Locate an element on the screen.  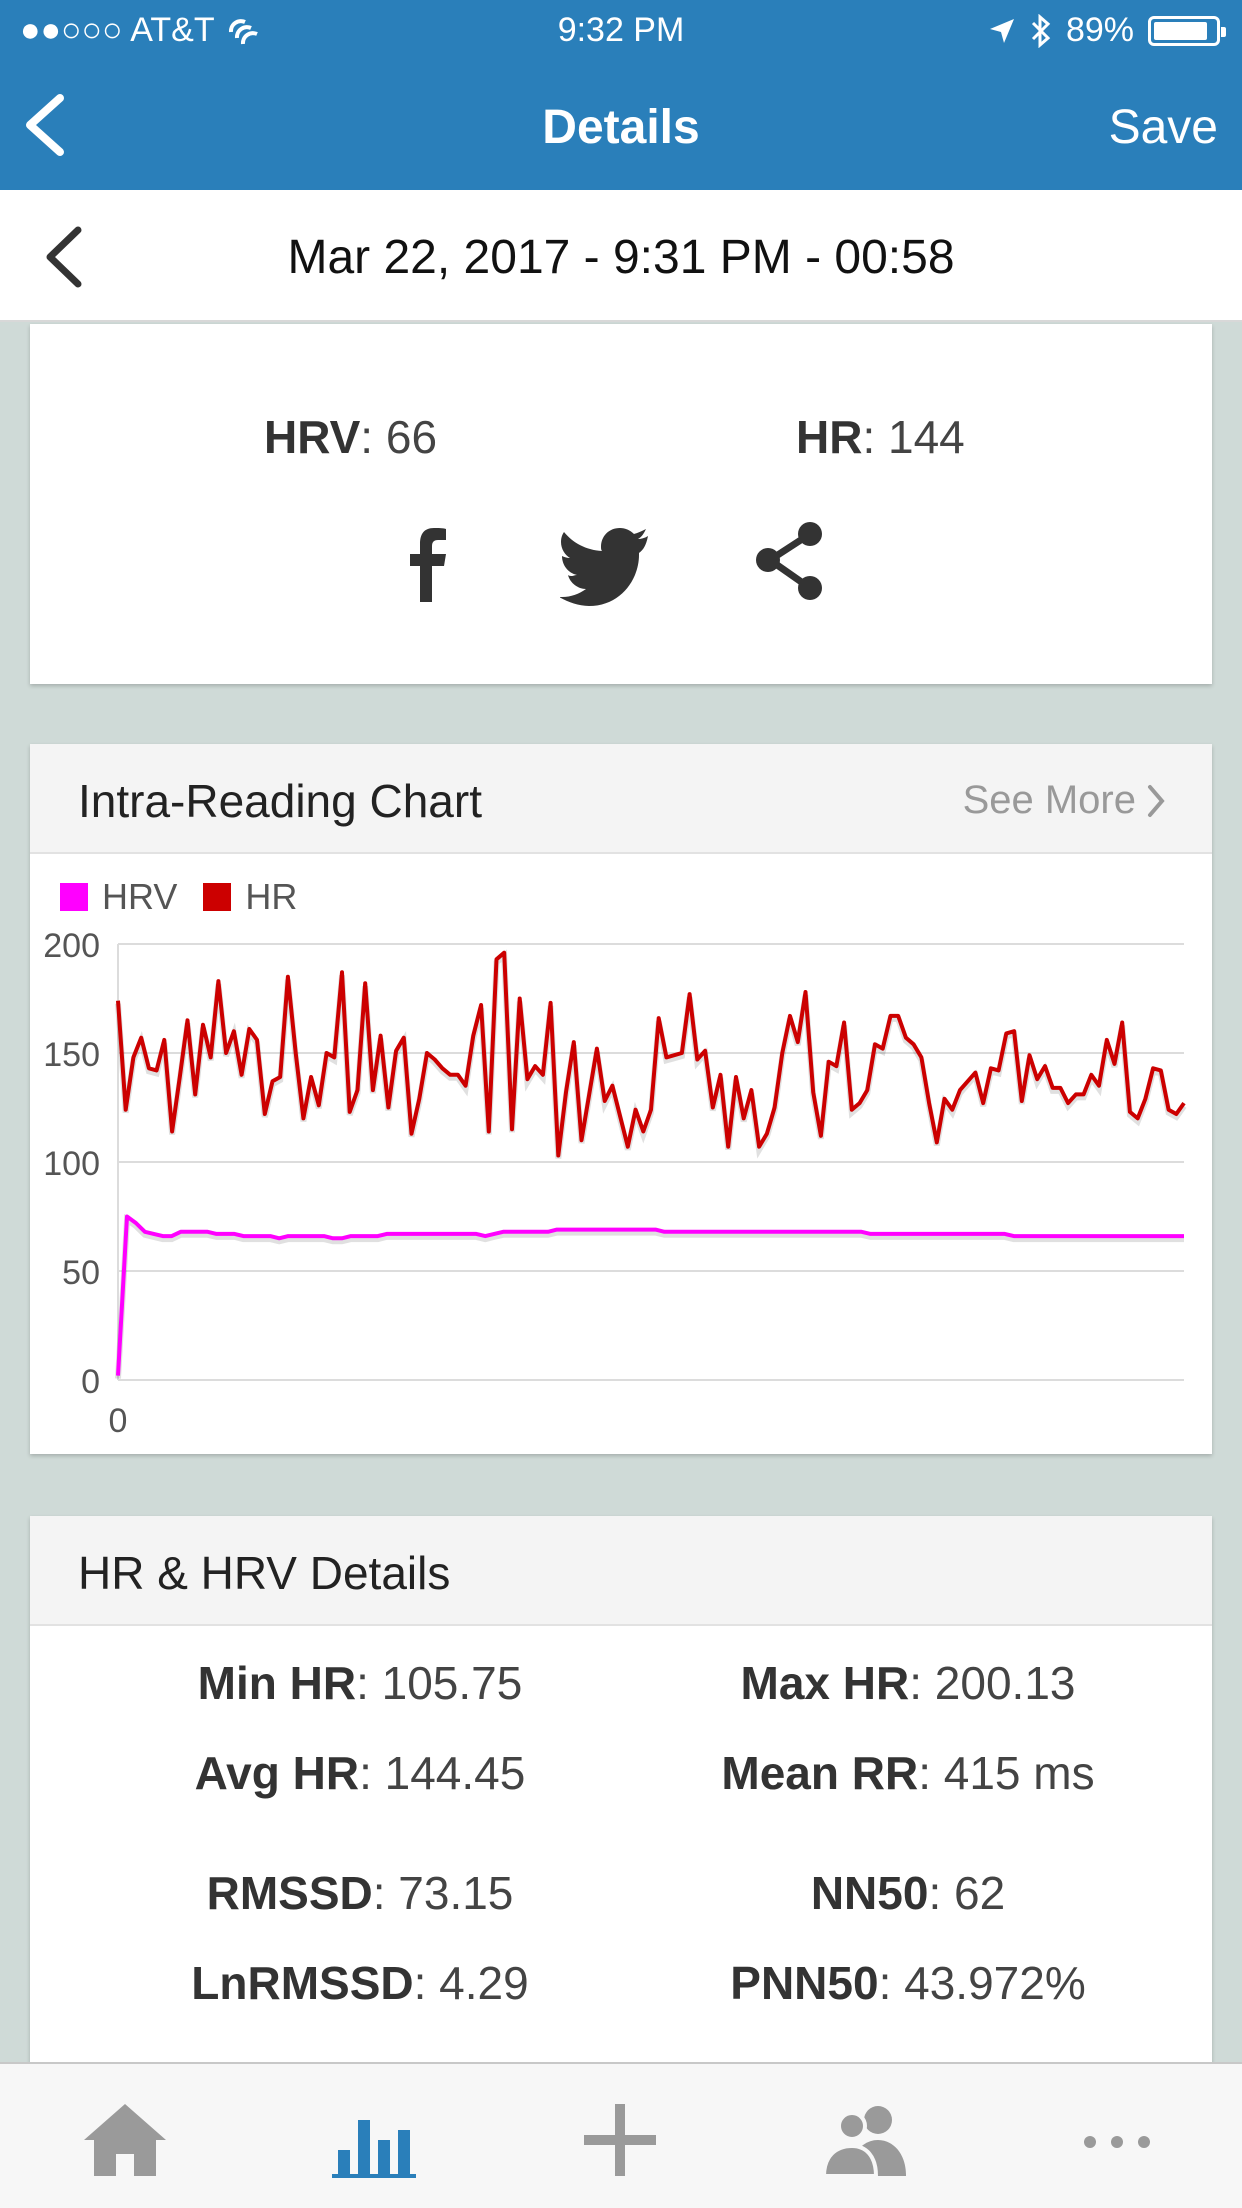
nav-bar: Details Save is located at coordinates (621, 125).